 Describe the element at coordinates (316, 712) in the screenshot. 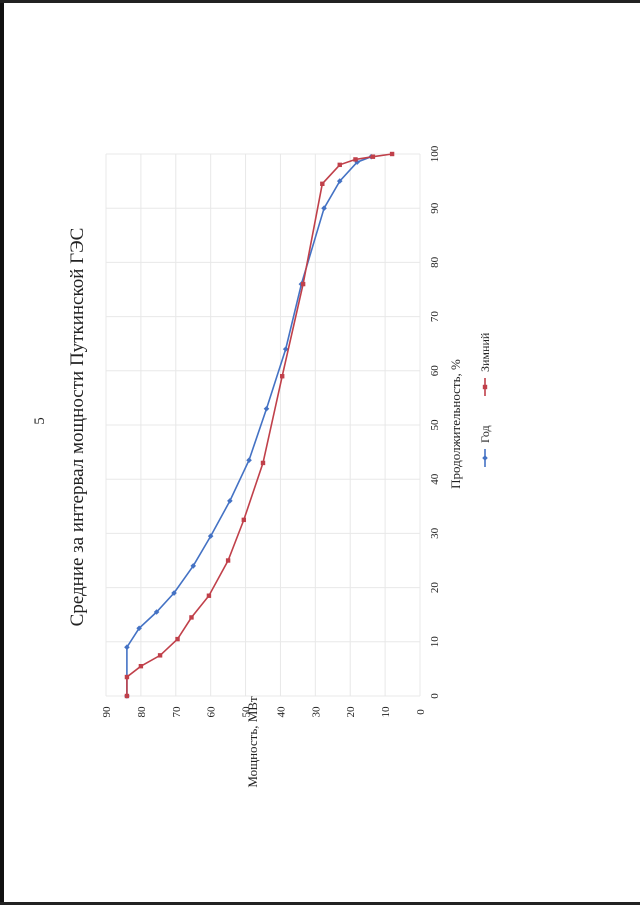

I see `y-tick-label: 30` at that location.